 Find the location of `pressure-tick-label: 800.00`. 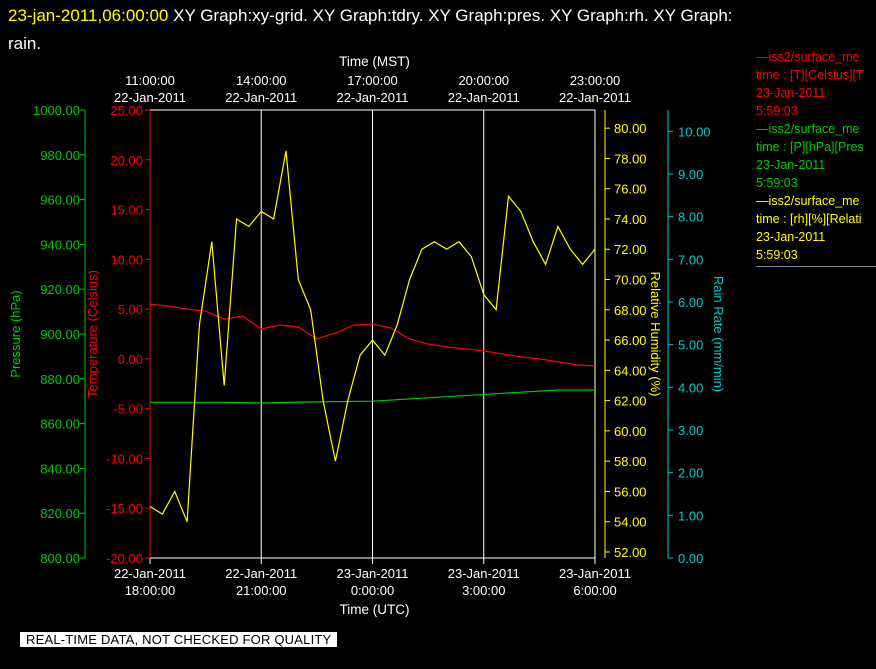

pressure-tick-label: 800.00 is located at coordinates (60, 558).